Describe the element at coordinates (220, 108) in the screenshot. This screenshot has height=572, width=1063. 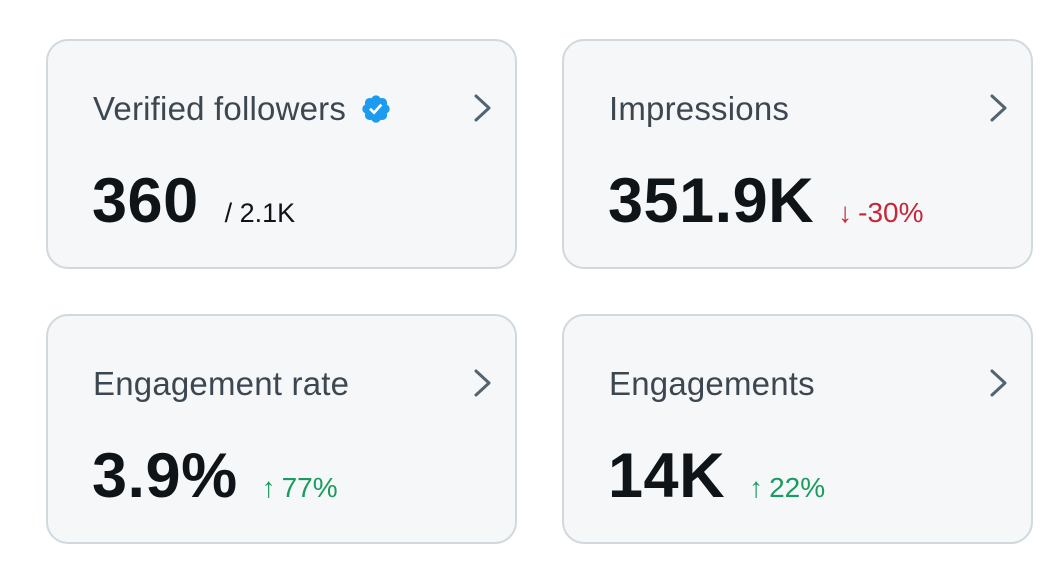
I see `card-title: Verified followers` at that location.